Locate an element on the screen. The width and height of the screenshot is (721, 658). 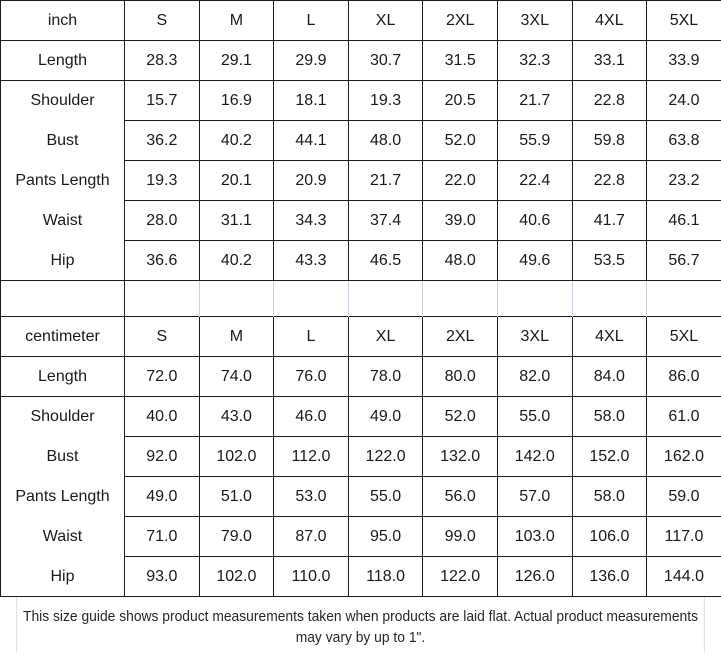
measurement-cell: 36.6 is located at coordinates (162, 260).